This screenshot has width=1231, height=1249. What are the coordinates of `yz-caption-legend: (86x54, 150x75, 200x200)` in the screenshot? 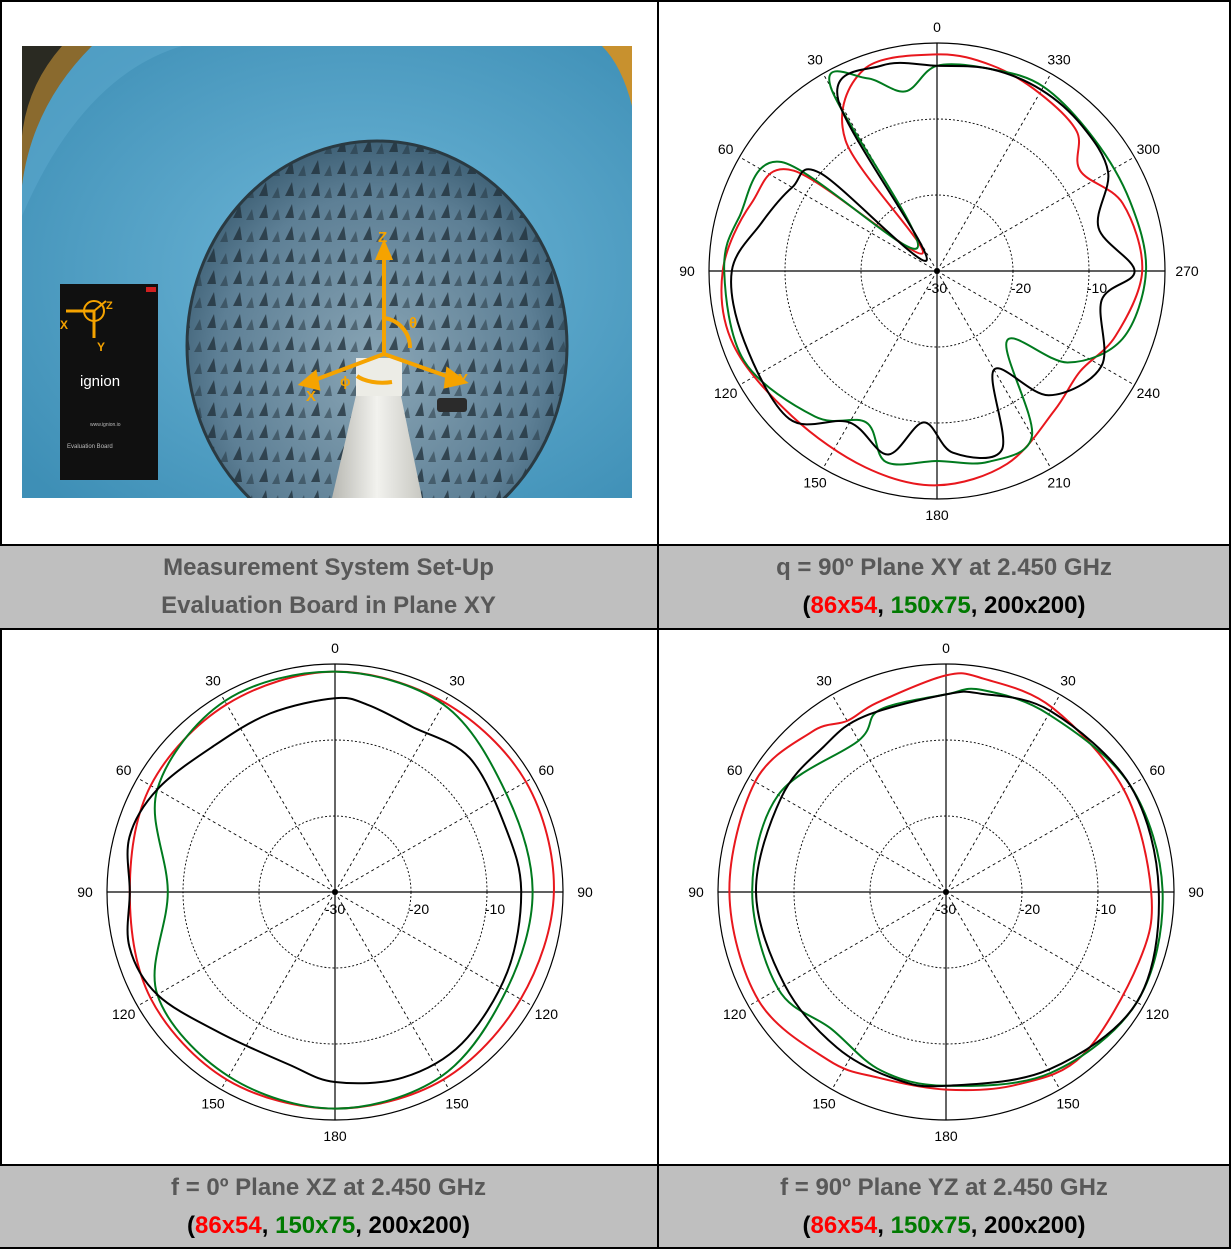 It's located at (944, 1226).